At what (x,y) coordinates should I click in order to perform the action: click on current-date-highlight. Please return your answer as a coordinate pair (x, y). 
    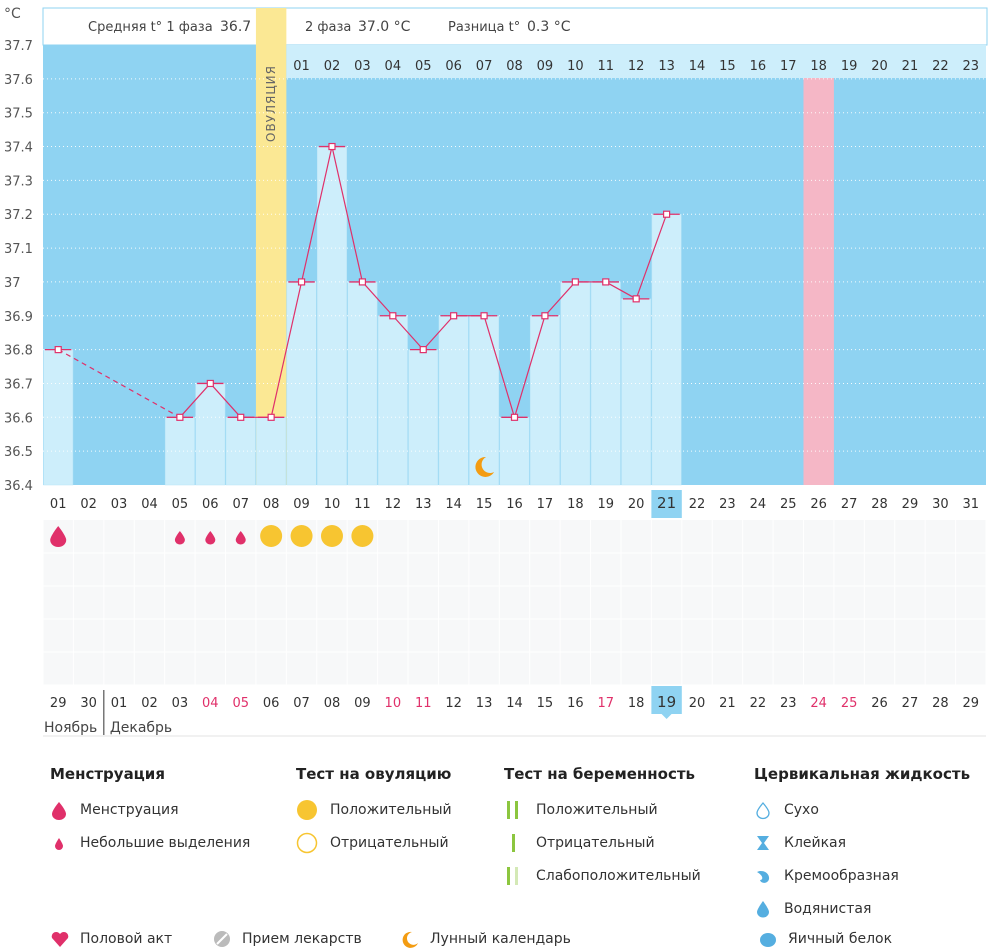
    Looking at the image, I should click on (666, 700).